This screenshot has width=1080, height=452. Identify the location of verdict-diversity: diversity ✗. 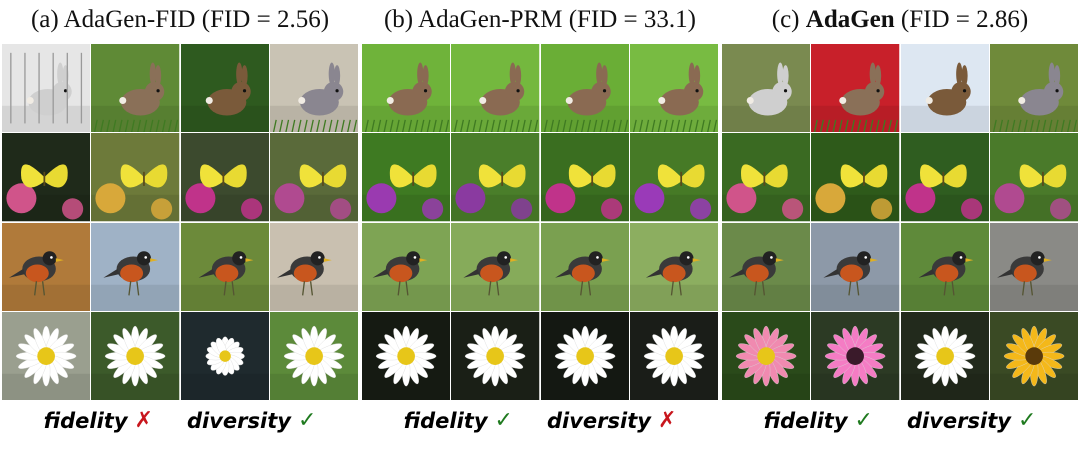
(611, 420).